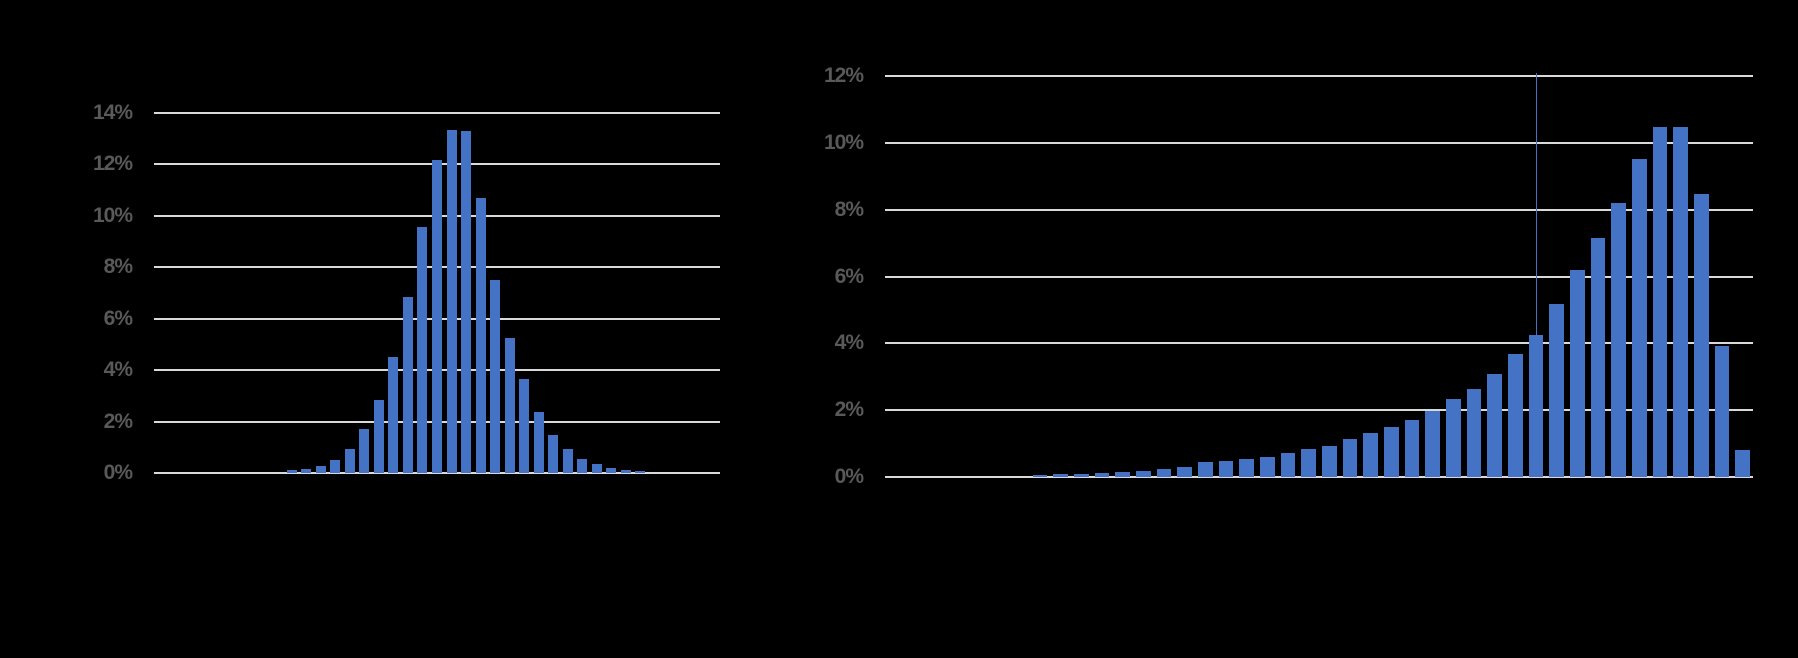 The image size is (1798, 658). What do you see at coordinates (1536, 204) in the screenshot?
I see `reference-vertical-line` at bounding box center [1536, 204].